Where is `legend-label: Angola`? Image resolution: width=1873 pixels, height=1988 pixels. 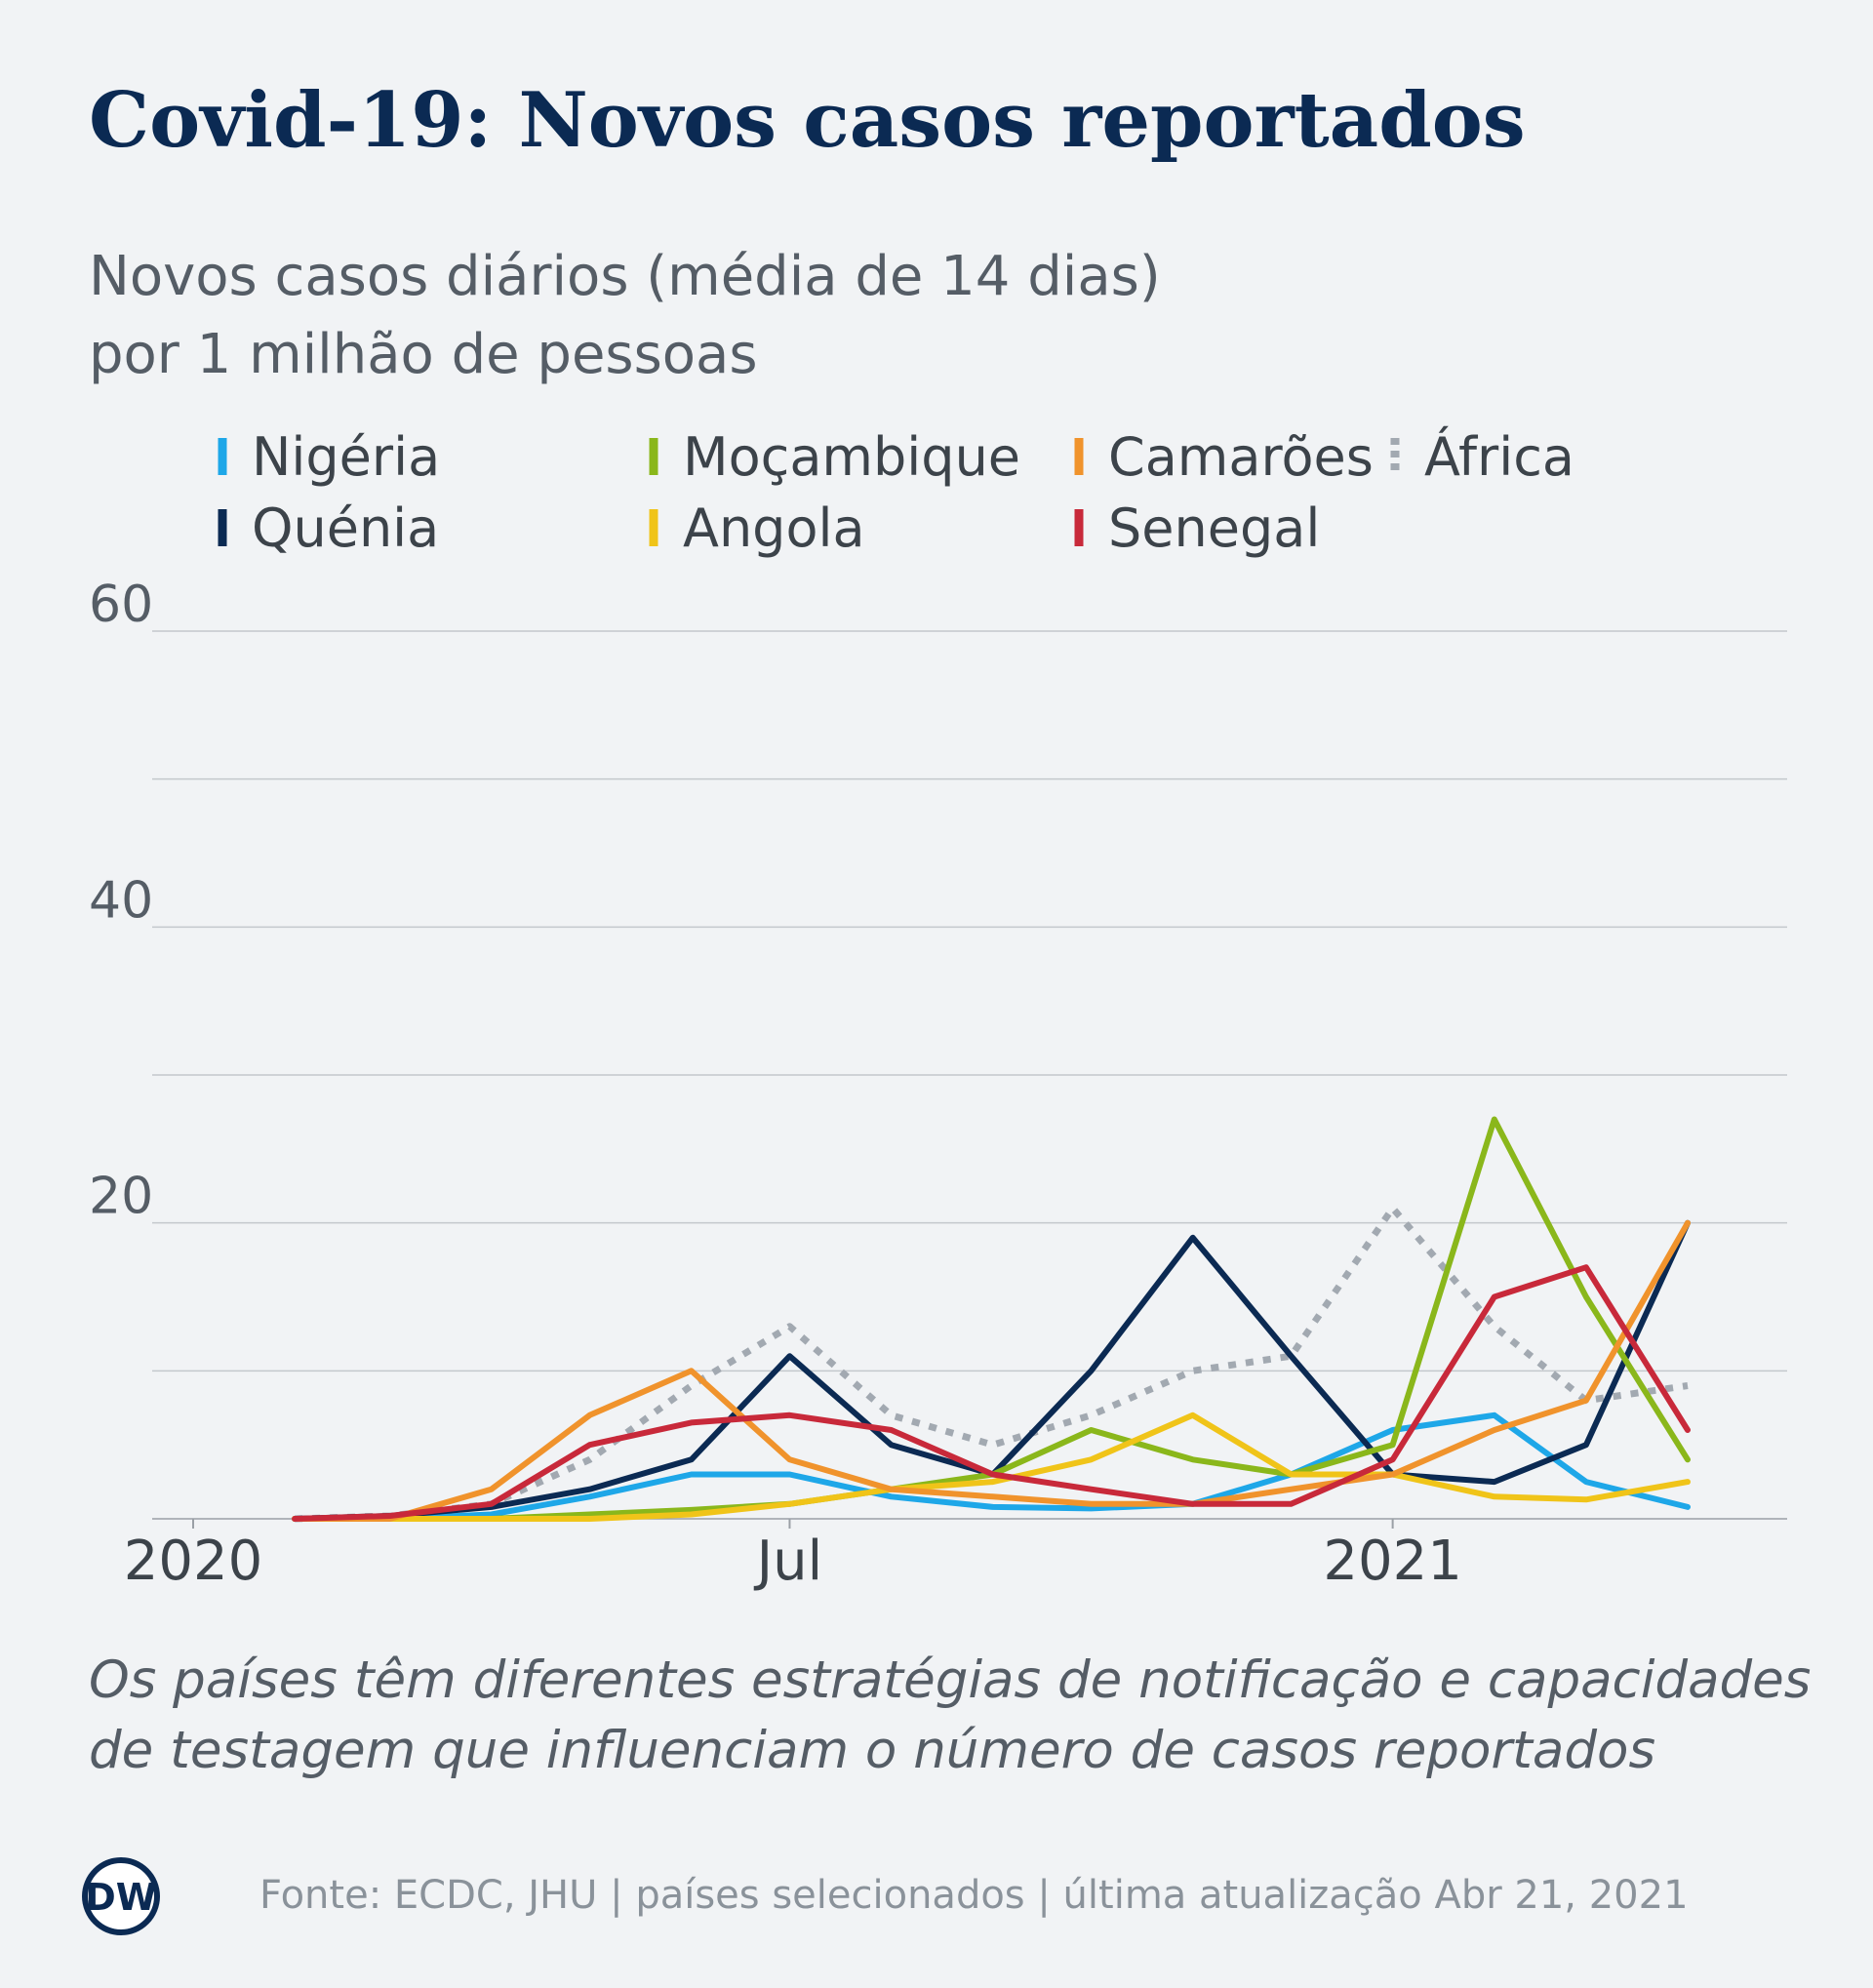
legend-label: Angola is located at coordinates (774, 528).